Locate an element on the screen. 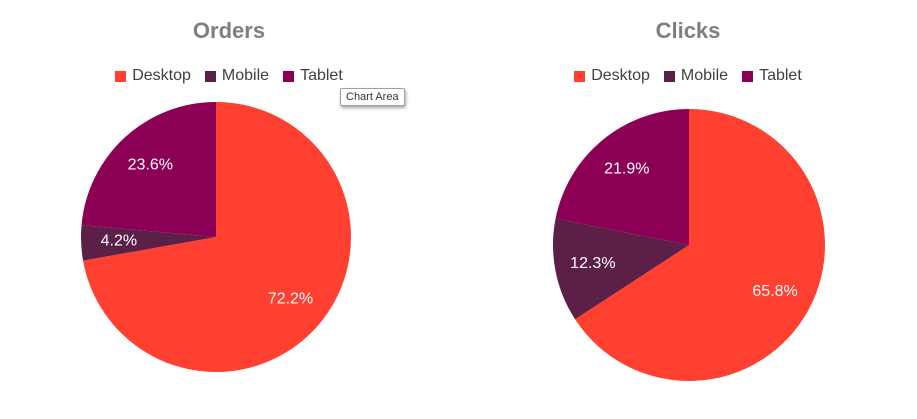 The image size is (917, 419). slice-label-mobile: 12.3% is located at coordinates (592, 263).